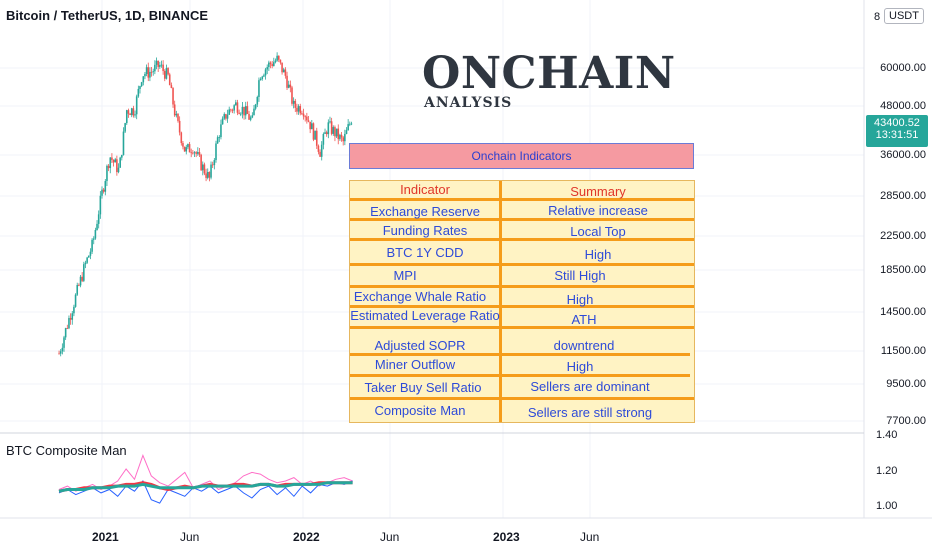 The height and width of the screenshot is (550, 932). Describe the element at coordinates (425, 252) in the screenshot. I see `table-cell-indicator: BTC 1Y CDD` at that location.